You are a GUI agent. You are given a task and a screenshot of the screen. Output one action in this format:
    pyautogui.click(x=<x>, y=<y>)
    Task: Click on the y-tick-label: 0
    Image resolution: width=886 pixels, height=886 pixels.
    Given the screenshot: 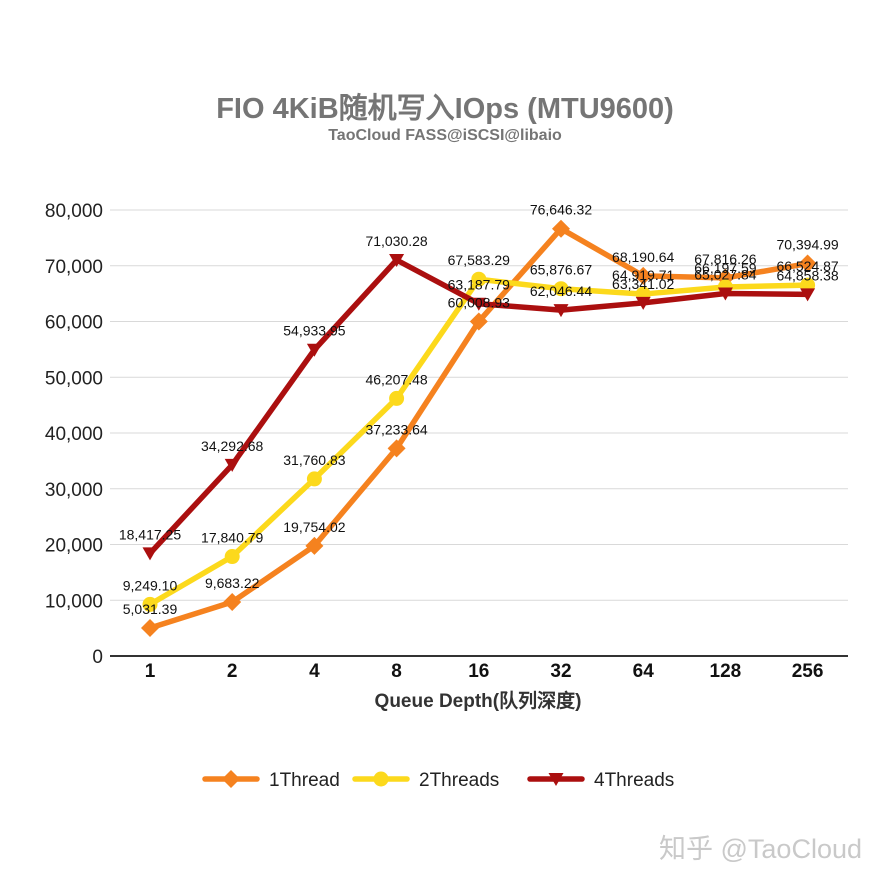 What is the action you would take?
    pyautogui.click(x=97, y=657)
    